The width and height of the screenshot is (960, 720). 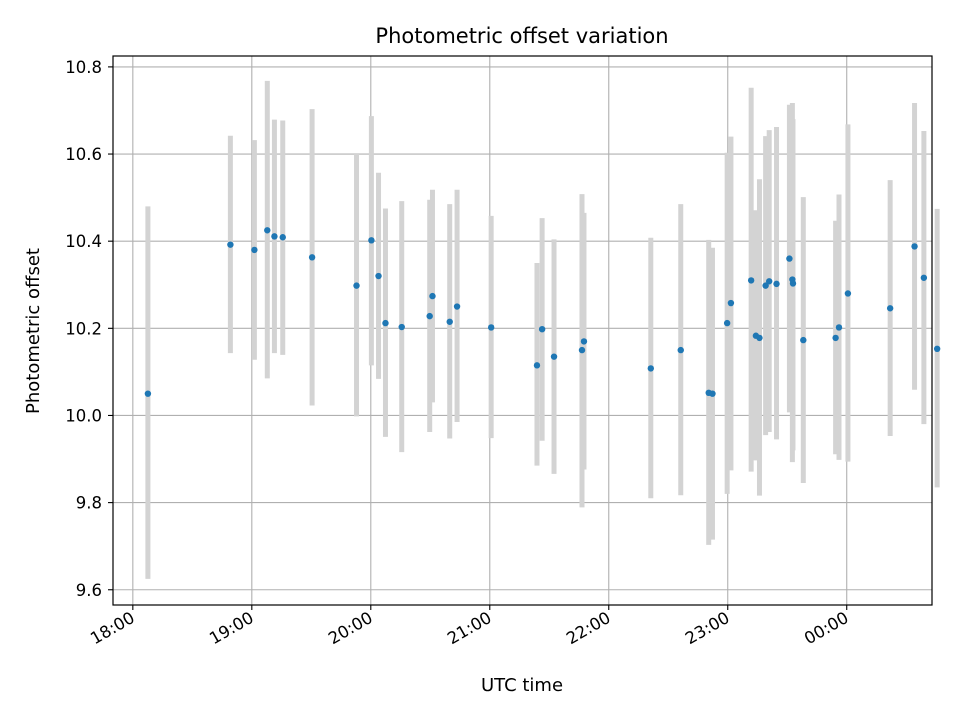 What do you see at coordinates (83, 241) in the screenshot?
I see `y-tick-label: 10.4` at bounding box center [83, 241].